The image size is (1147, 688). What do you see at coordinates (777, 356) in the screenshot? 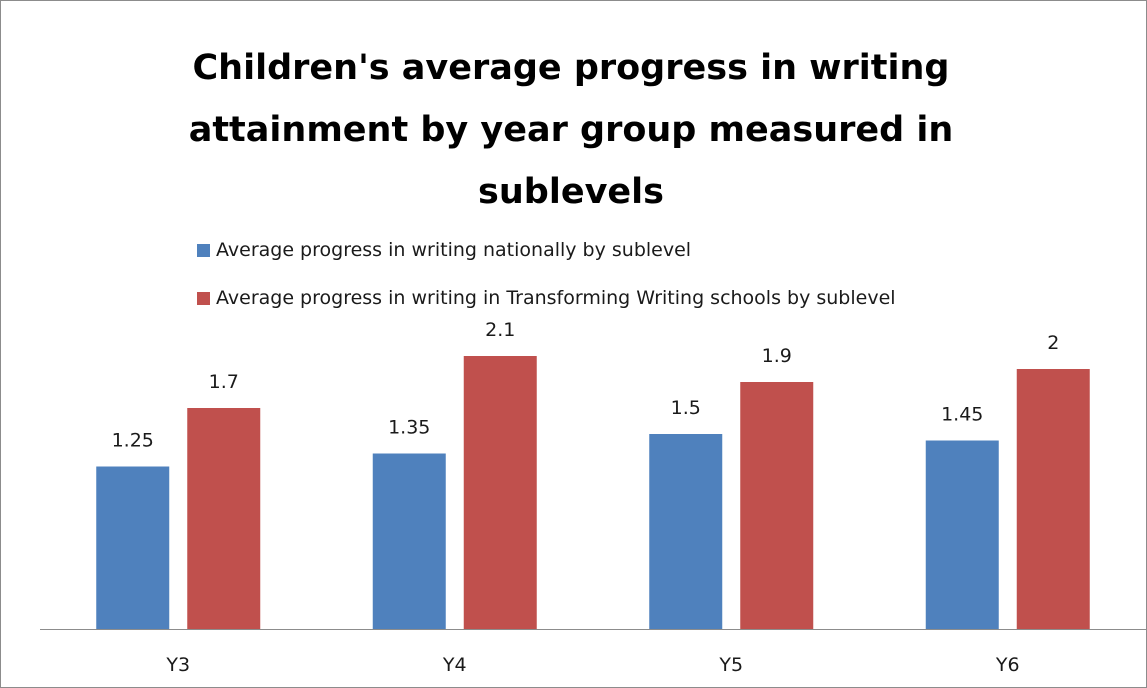
I see `bar-label-y5-series-2: 1.9` at bounding box center [777, 356].